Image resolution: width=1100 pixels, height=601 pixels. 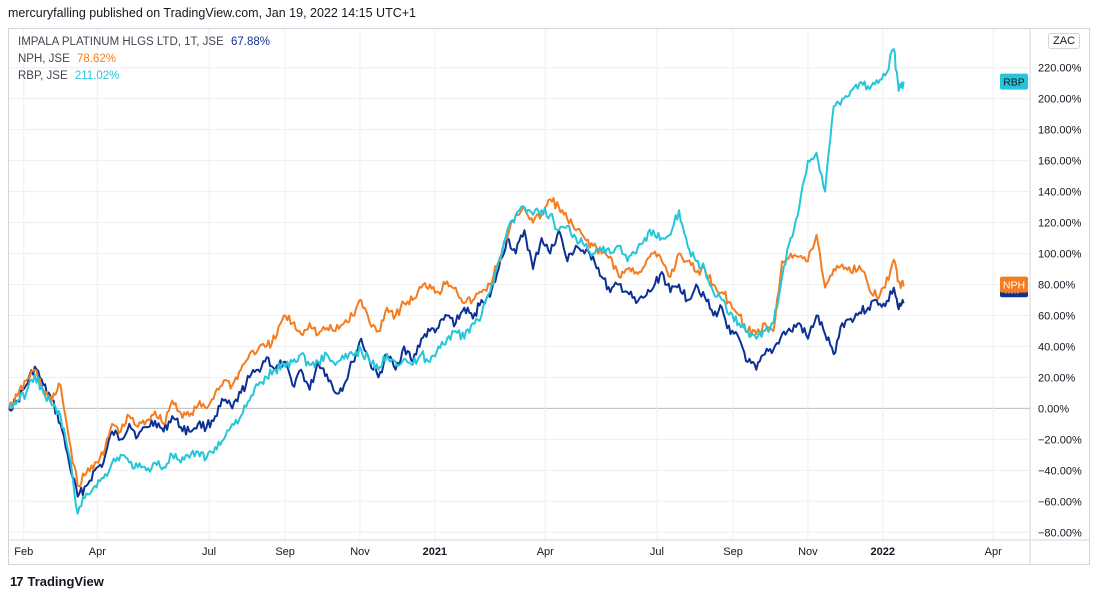 What do you see at coordinates (1060, 471) in the screenshot?
I see `y-tick-label: −40.00%` at bounding box center [1060, 471].